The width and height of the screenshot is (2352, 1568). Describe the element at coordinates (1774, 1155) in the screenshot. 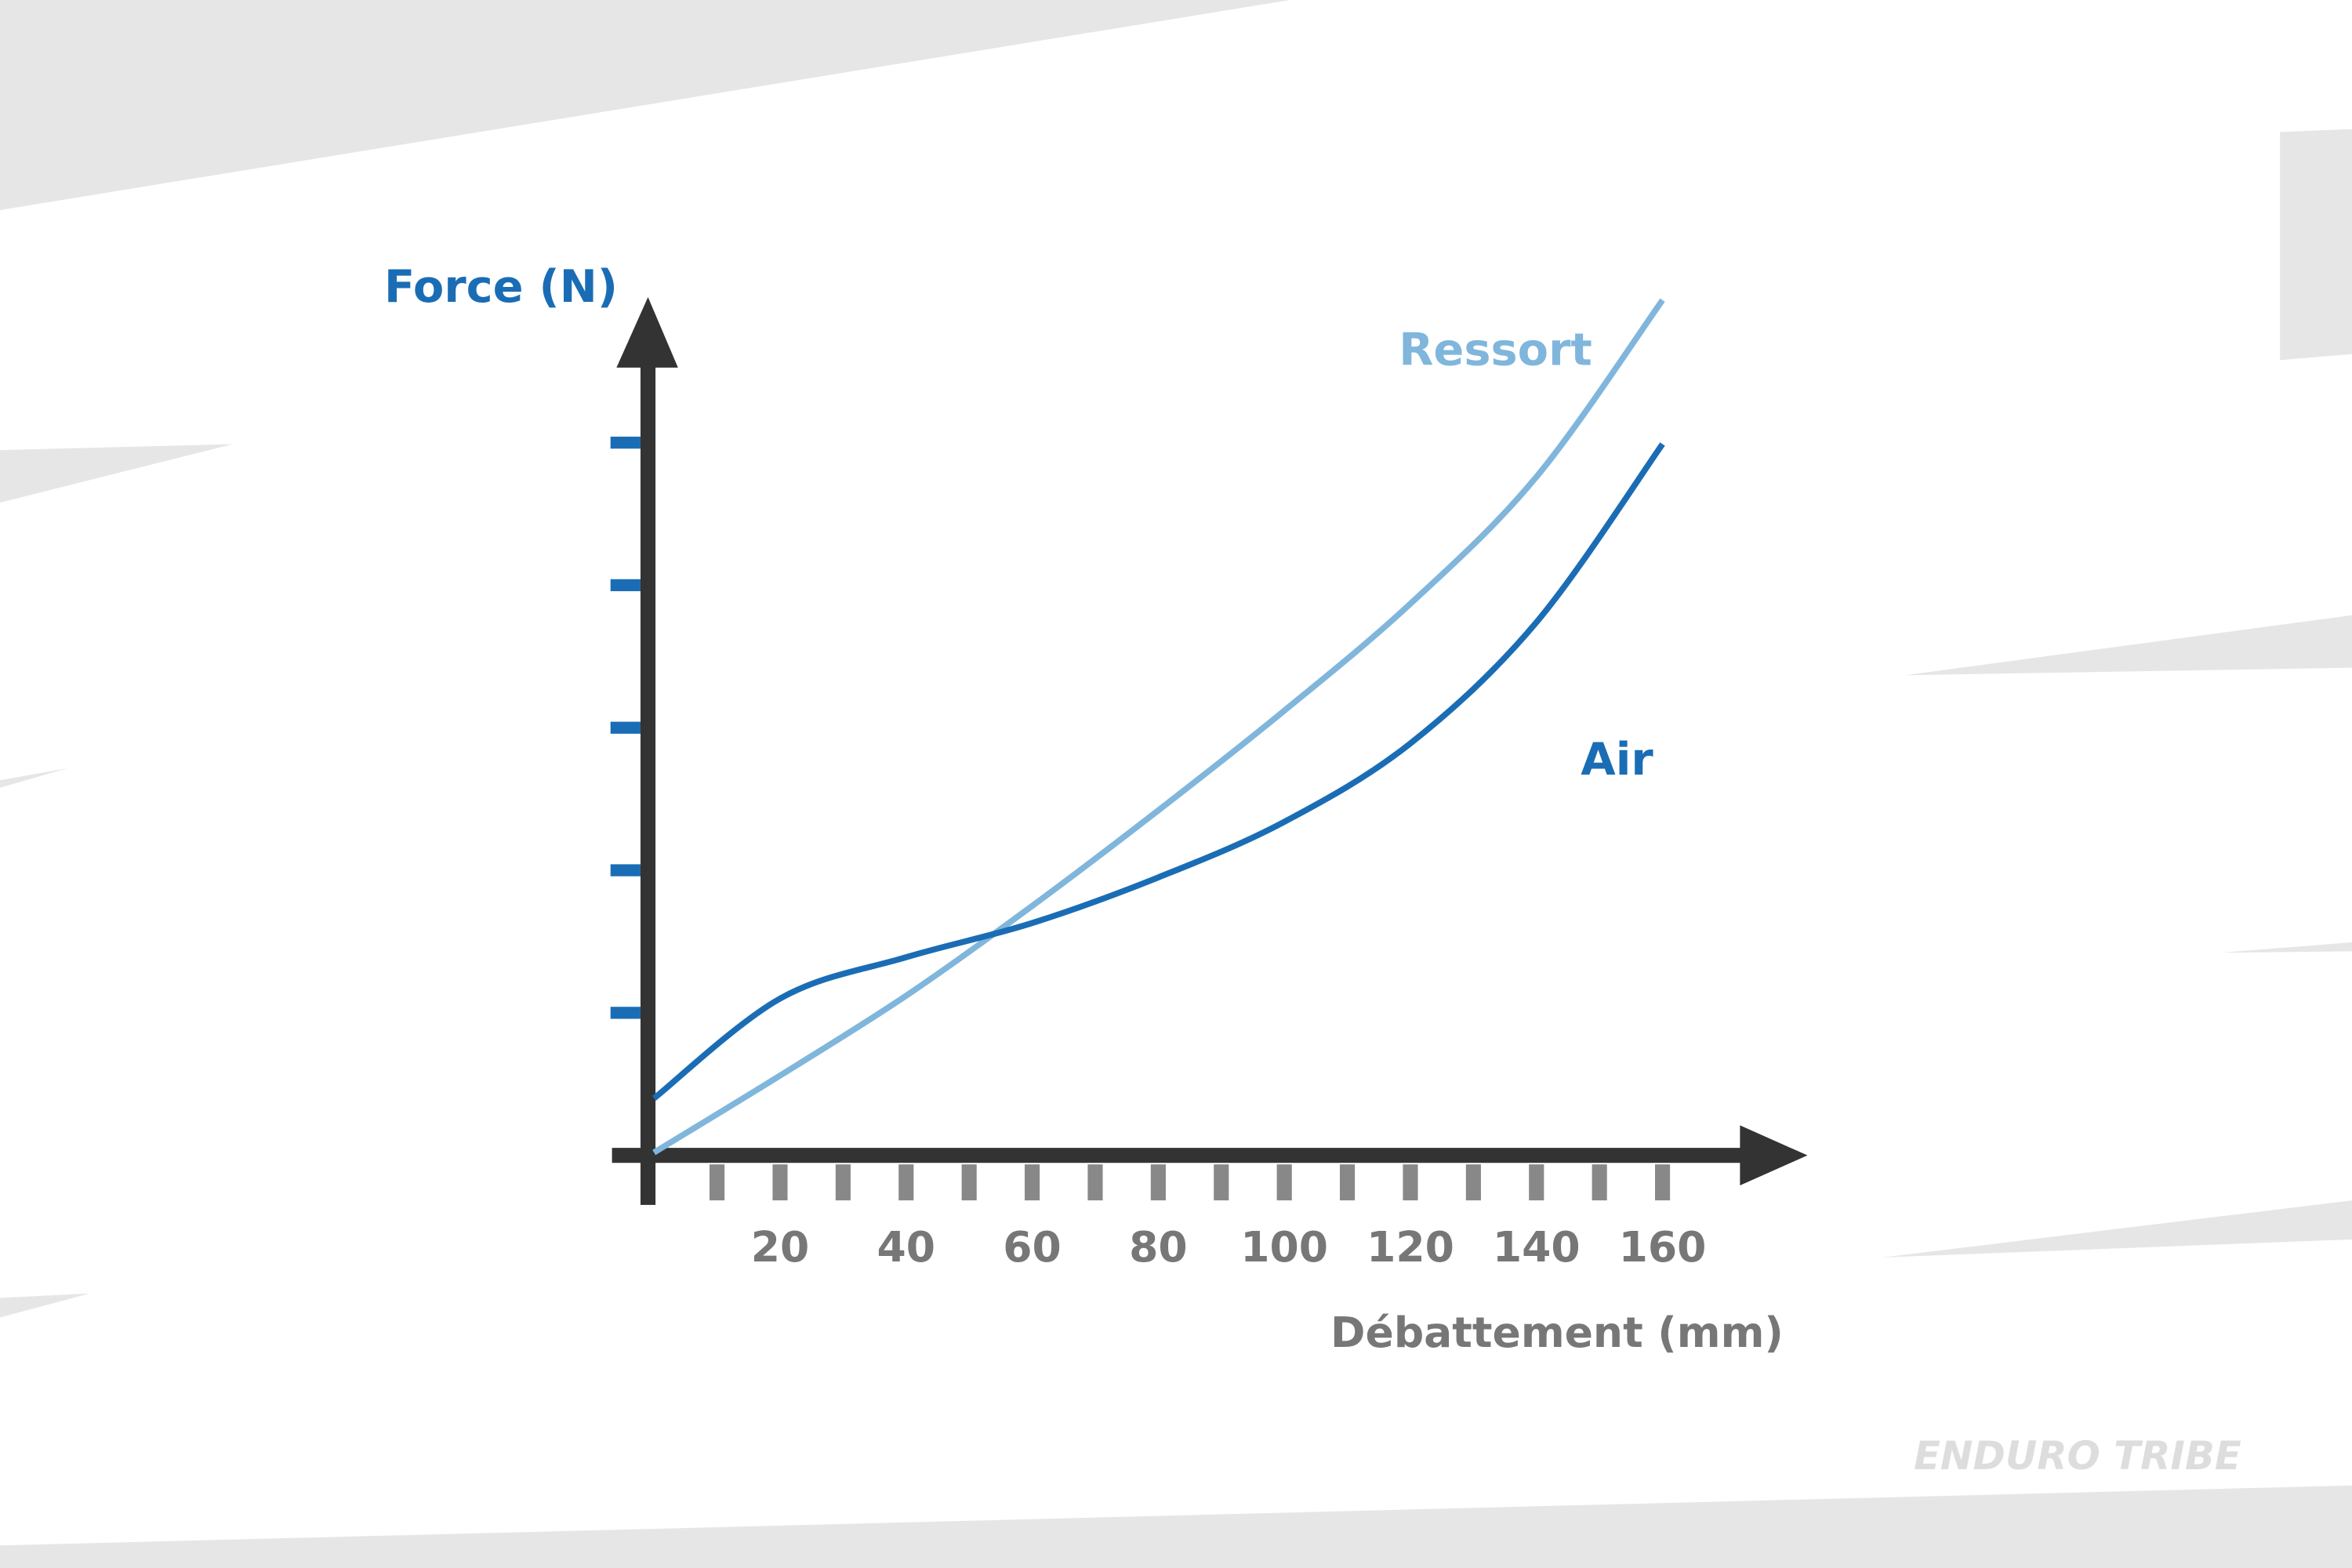

I see `x-axis-arrow` at that location.